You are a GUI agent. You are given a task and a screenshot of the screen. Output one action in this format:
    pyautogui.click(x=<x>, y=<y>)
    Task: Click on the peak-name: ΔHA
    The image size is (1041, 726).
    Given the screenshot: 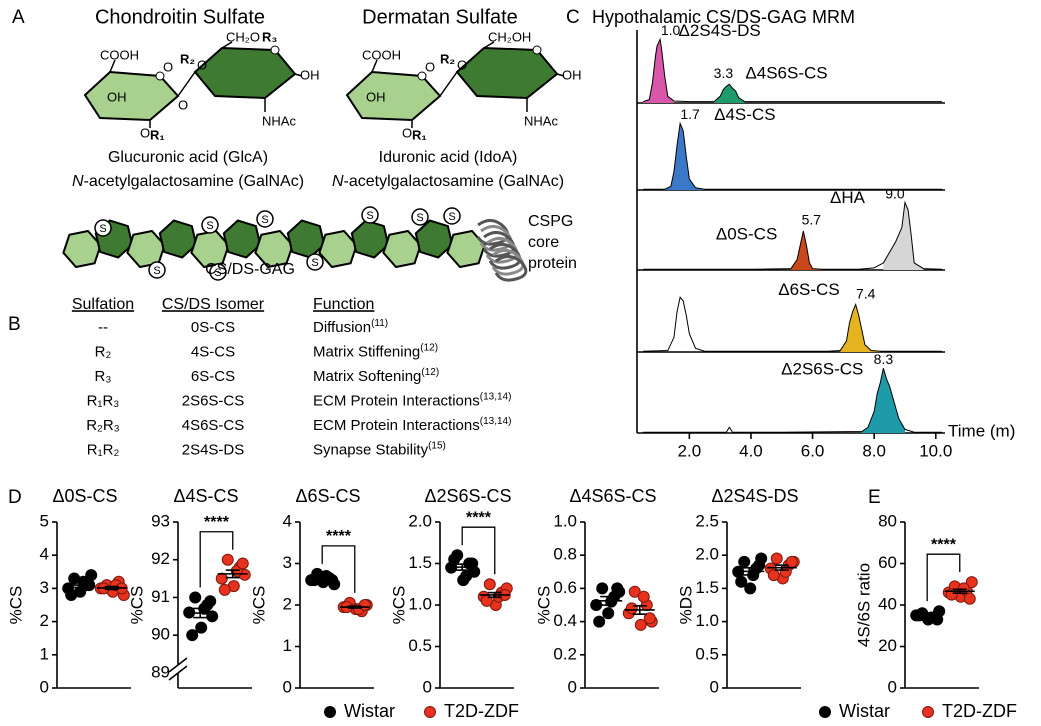 What is the action you would take?
    pyautogui.click(x=848, y=197)
    